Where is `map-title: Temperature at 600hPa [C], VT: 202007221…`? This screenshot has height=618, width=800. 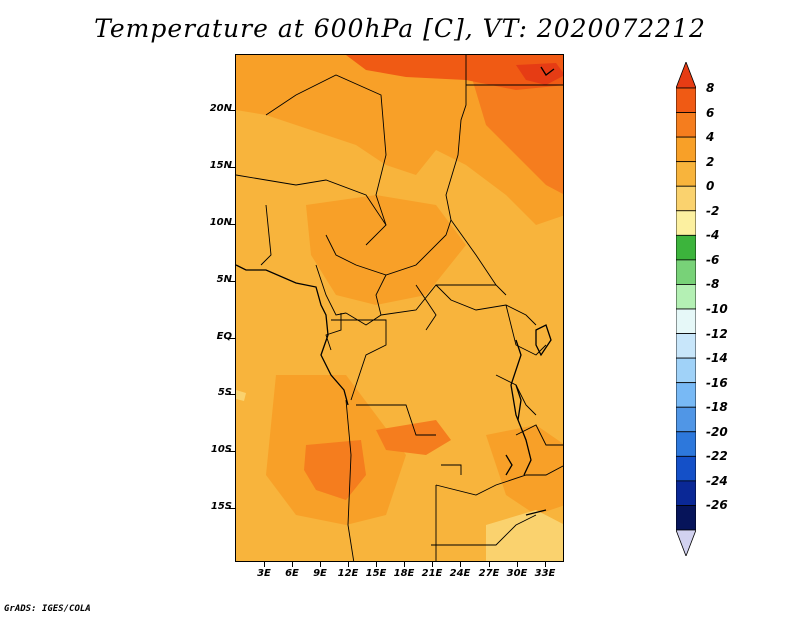
map-title: Temperature at 600hPa [C], VT: 202007221… is located at coordinates (400, 28).